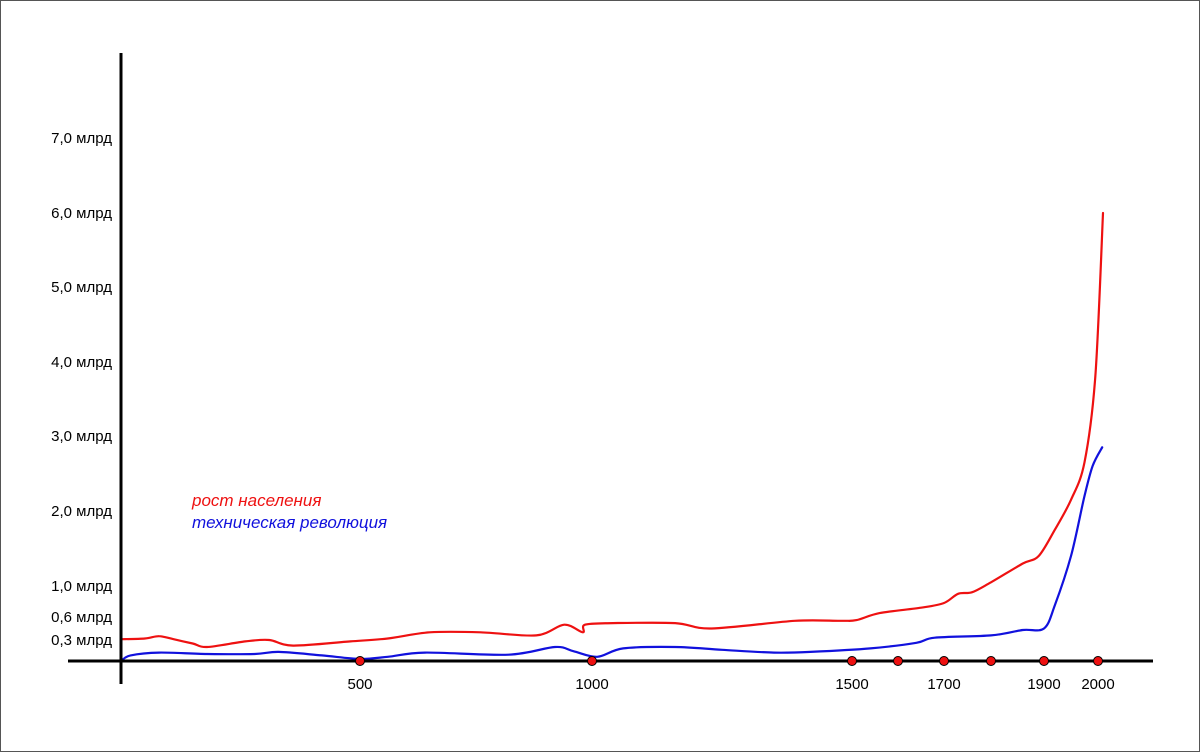 This screenshot has width=1200, height=752. I want to click on y-tick-label: 2,0 млрд, so click(81, 511).